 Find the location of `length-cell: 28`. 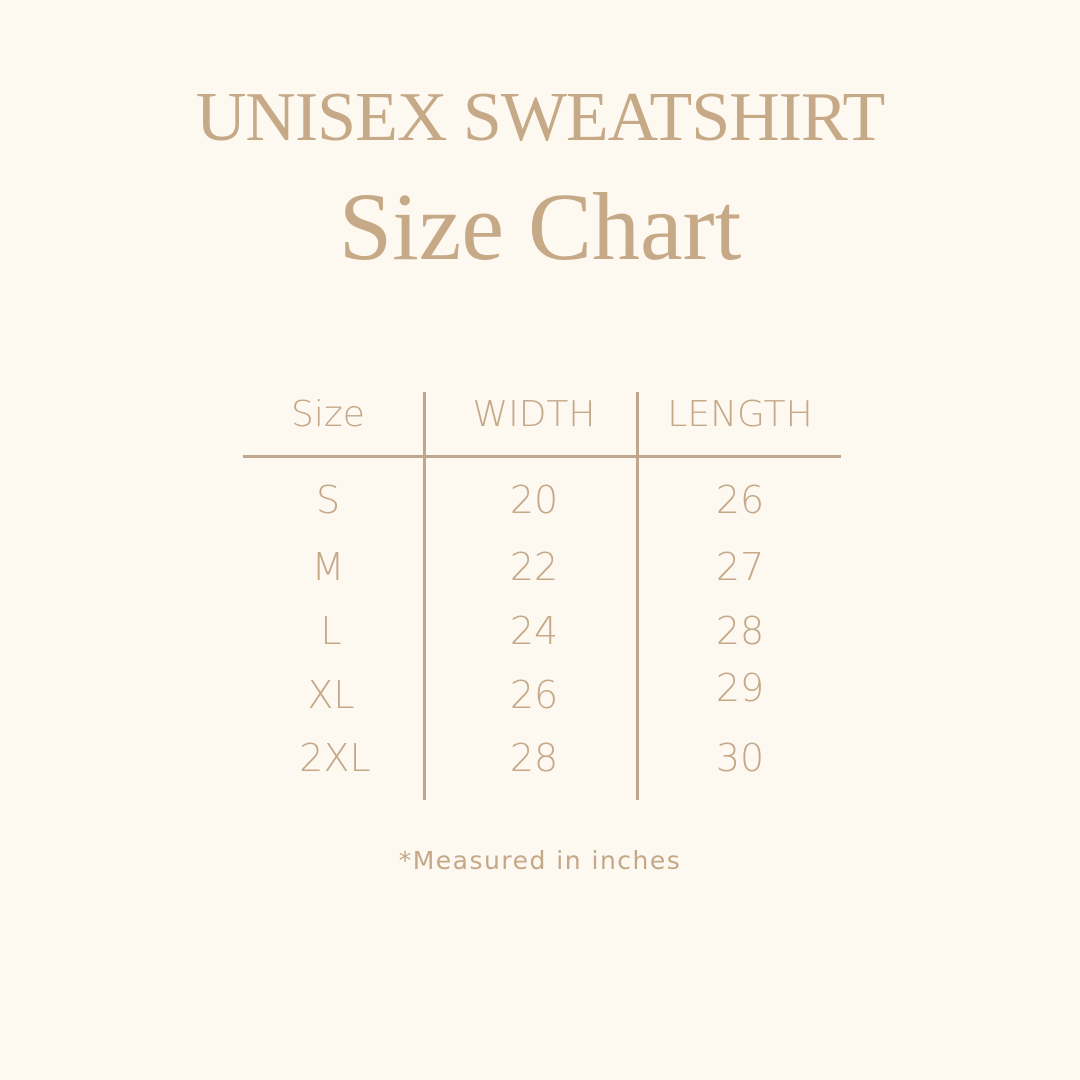

length-cell: 28 is located at coordinates (740, 631).